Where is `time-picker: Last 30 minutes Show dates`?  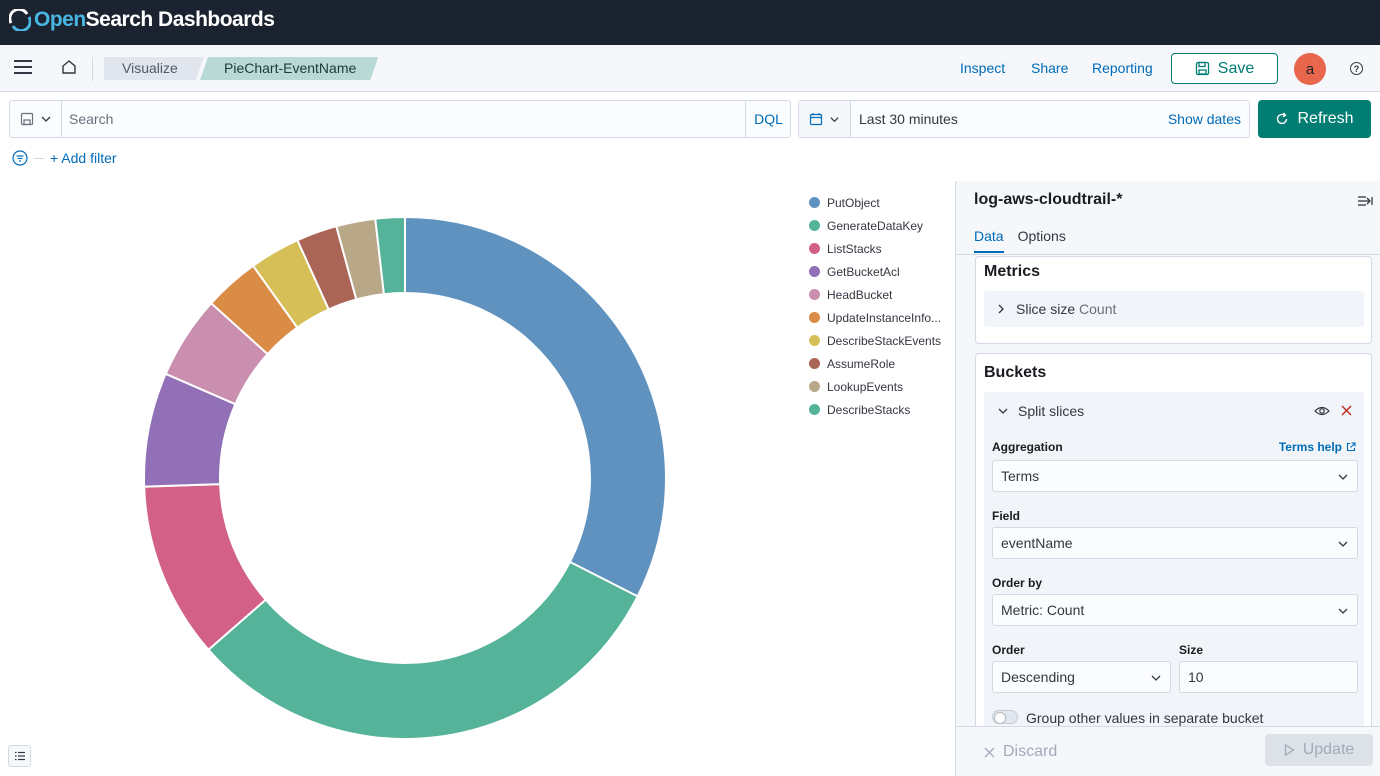 time-picker: Last 30 minutes Show dates is located at coordinates (1024, 119).